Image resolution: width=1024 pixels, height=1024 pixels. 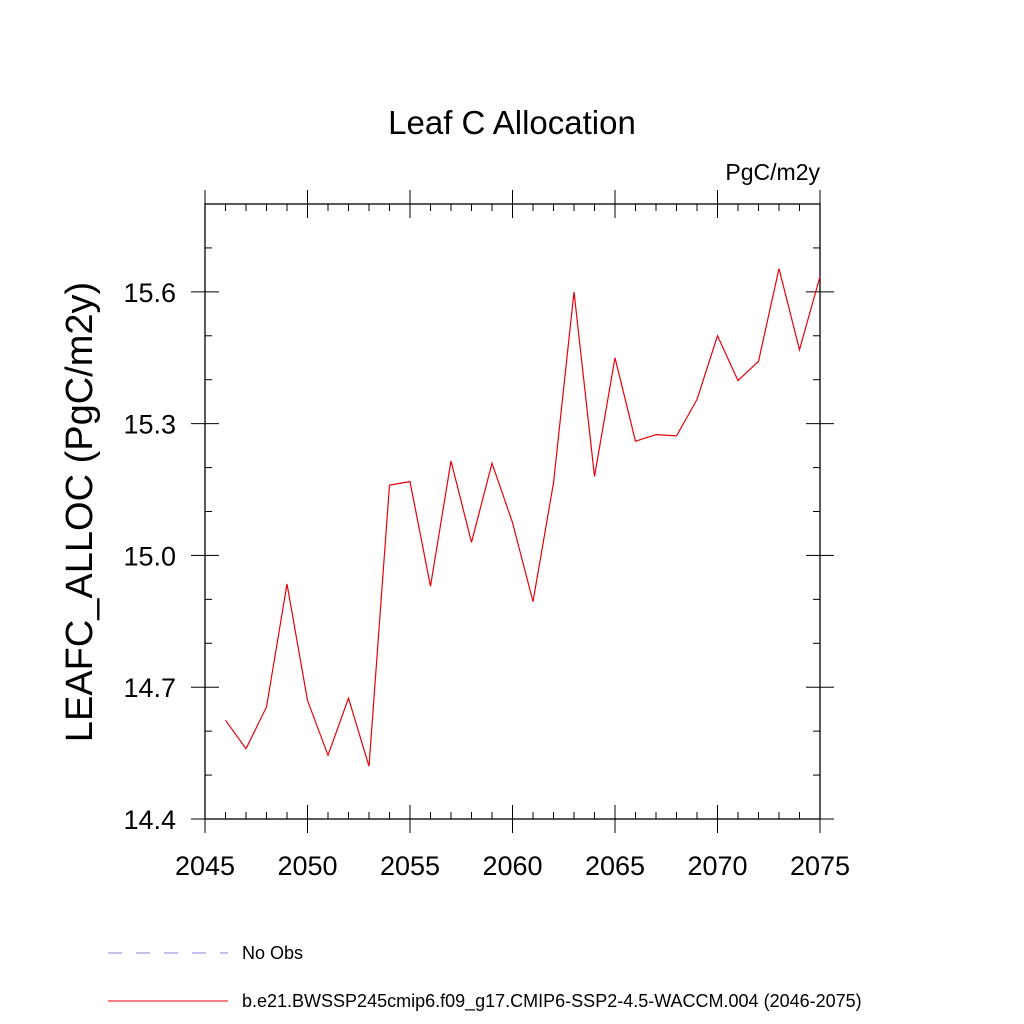 I want to click on x-tick-label: 2045, so click(x=205, y=866).